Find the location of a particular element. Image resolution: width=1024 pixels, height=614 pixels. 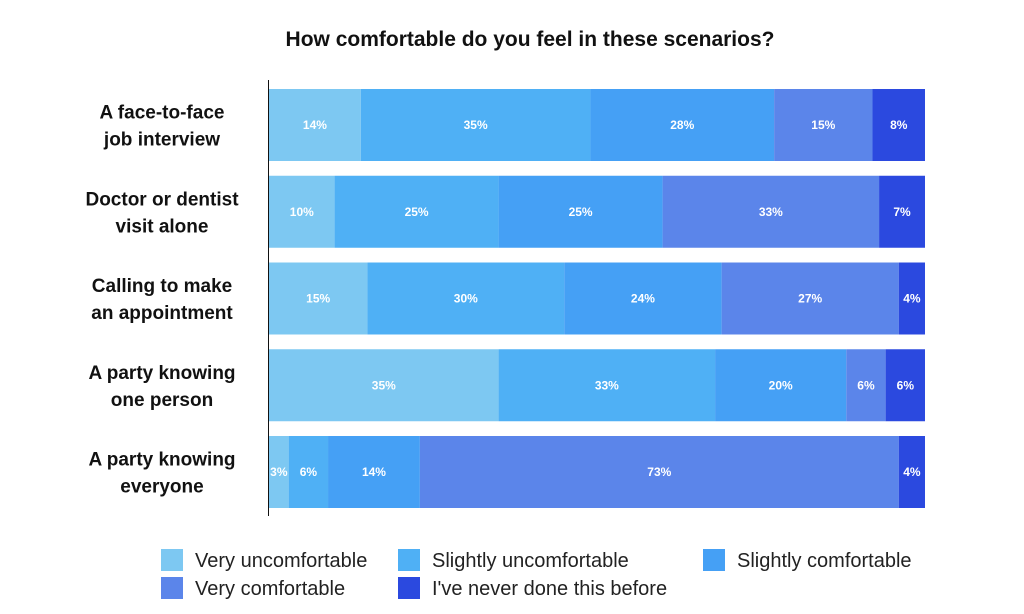

bar-segment-row3-very-comfortable is located at coordinates (810, 298).